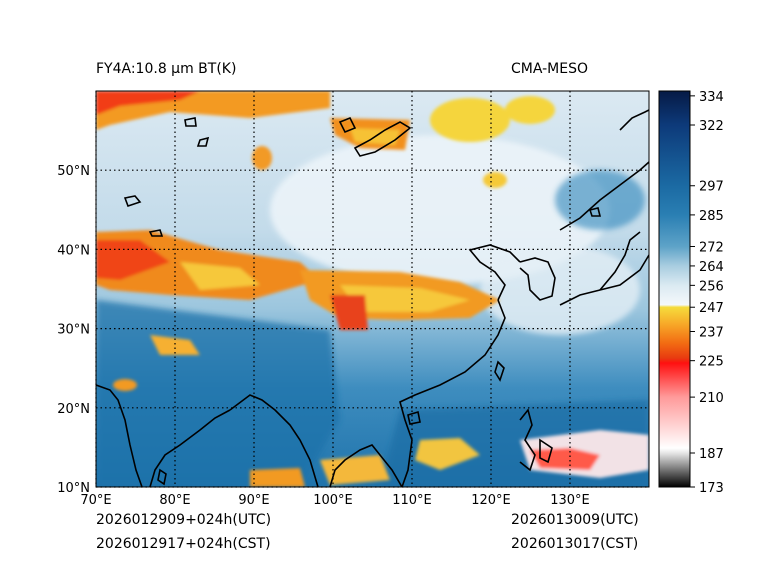 The height and width of the screenshot is (573, 764). I want to click on latitude-tick-label: 10°N, so click(73, 488).